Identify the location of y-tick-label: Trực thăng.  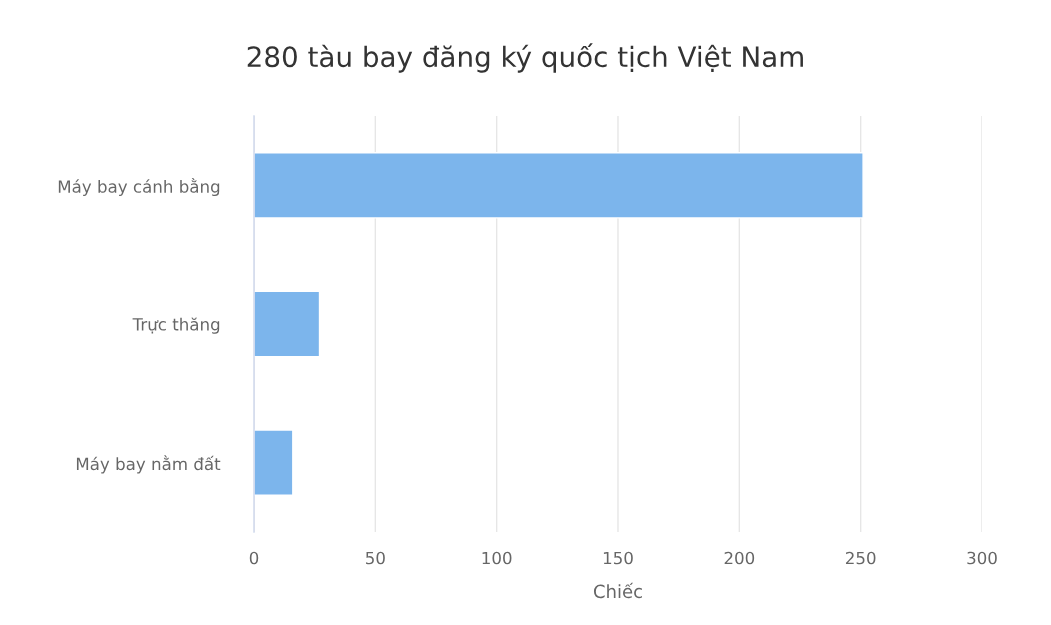
(176, 325).